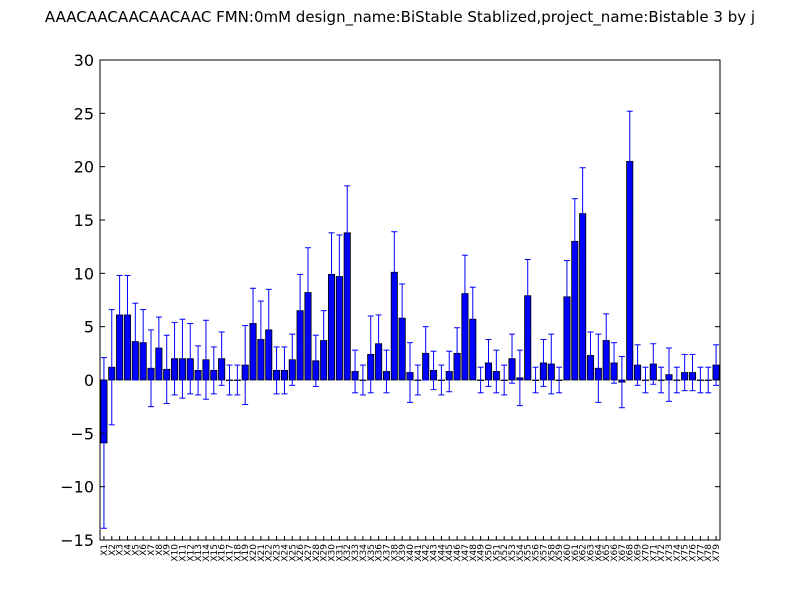 This screenshot has height=600, width=800. Describe the element at coordinates (84, 273) in the screenshot. I see `ytick-label: 10` at that location.